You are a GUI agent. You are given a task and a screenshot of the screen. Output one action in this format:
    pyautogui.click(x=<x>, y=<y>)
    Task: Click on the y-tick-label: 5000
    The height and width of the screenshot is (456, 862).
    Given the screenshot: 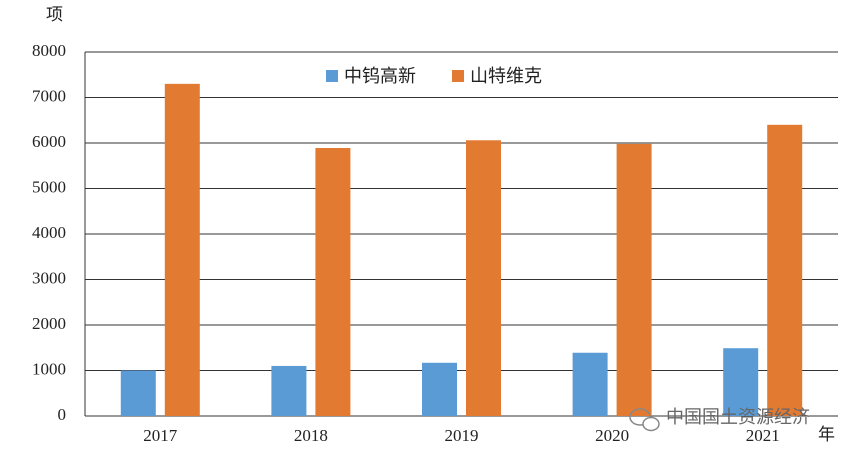 What is the action you would take?
    pyautogui.click(x=49, y=186)
    